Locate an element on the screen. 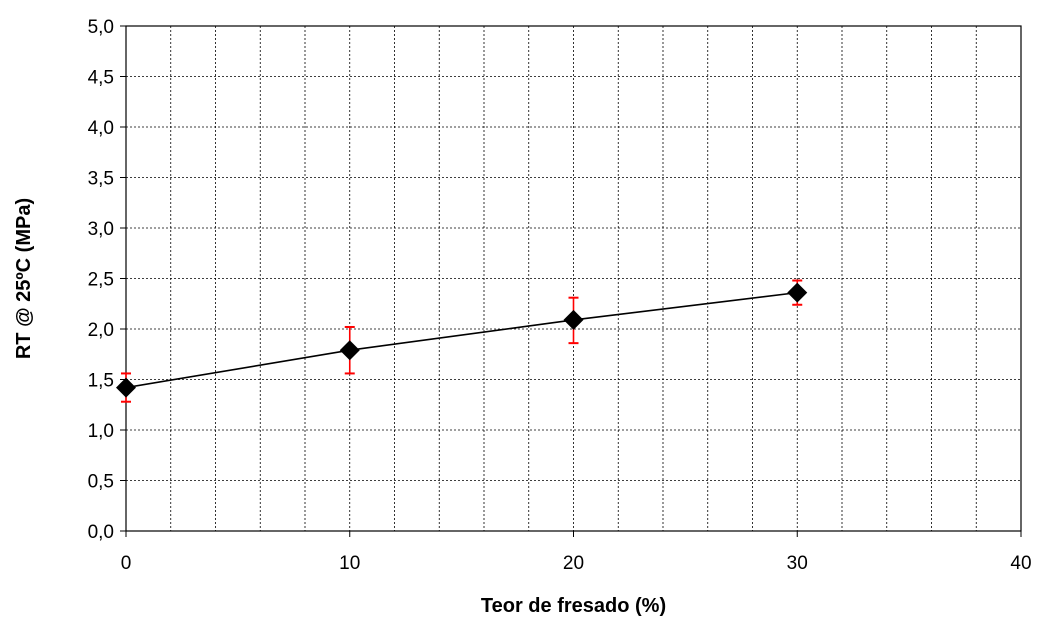  data-series is located at coordinates (462, 341).